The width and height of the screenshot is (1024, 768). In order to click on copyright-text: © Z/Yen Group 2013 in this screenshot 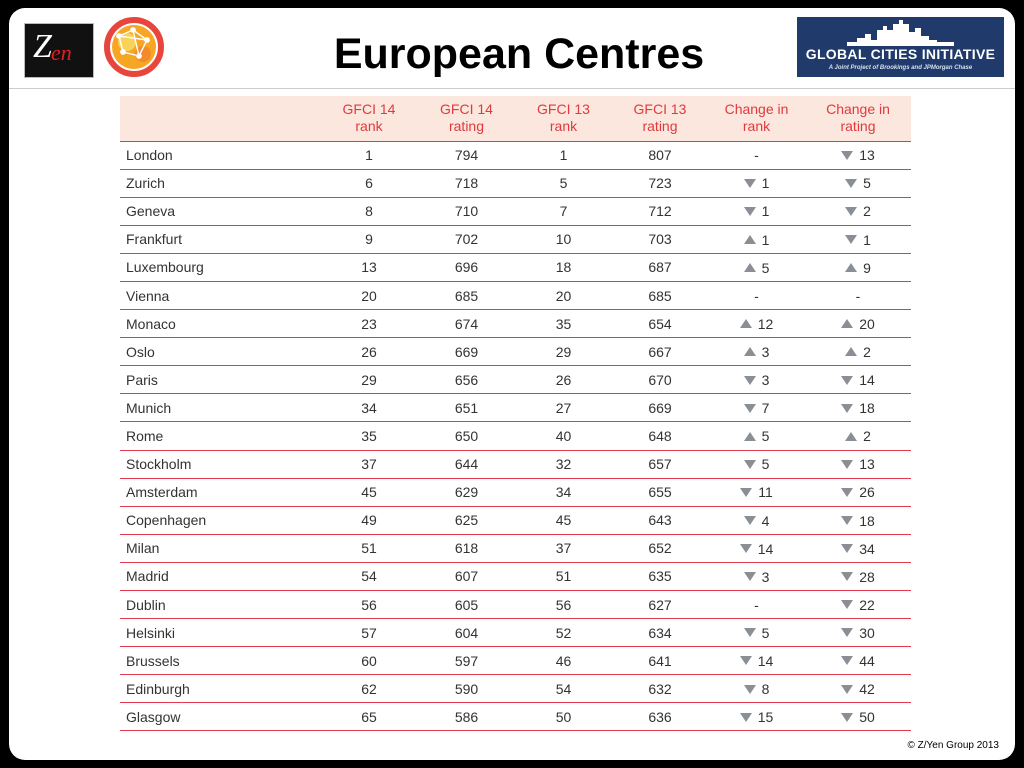, I will do `click(953, 745)`.